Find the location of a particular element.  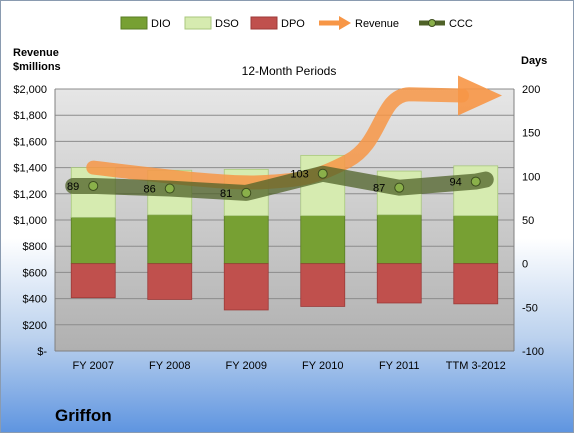

legend-label: CCC is located at coordinates (461, 24).